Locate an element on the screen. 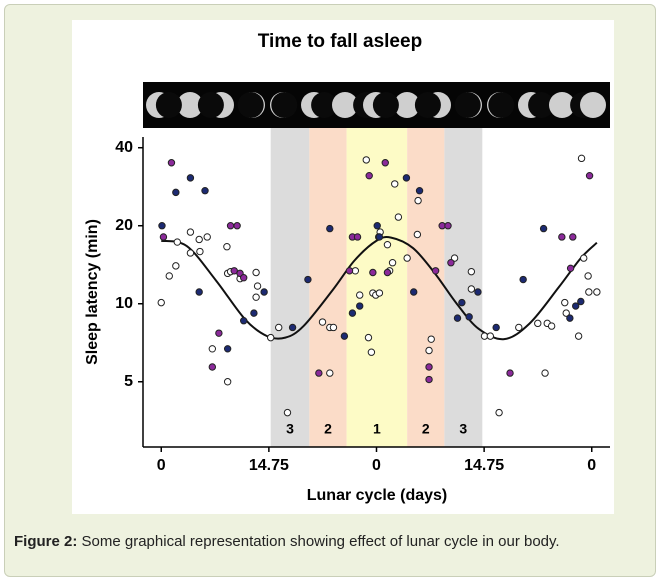 The height and width of the screenshot is (581, 660). phase-band-label: 3 is located at coordinates (290, 429).